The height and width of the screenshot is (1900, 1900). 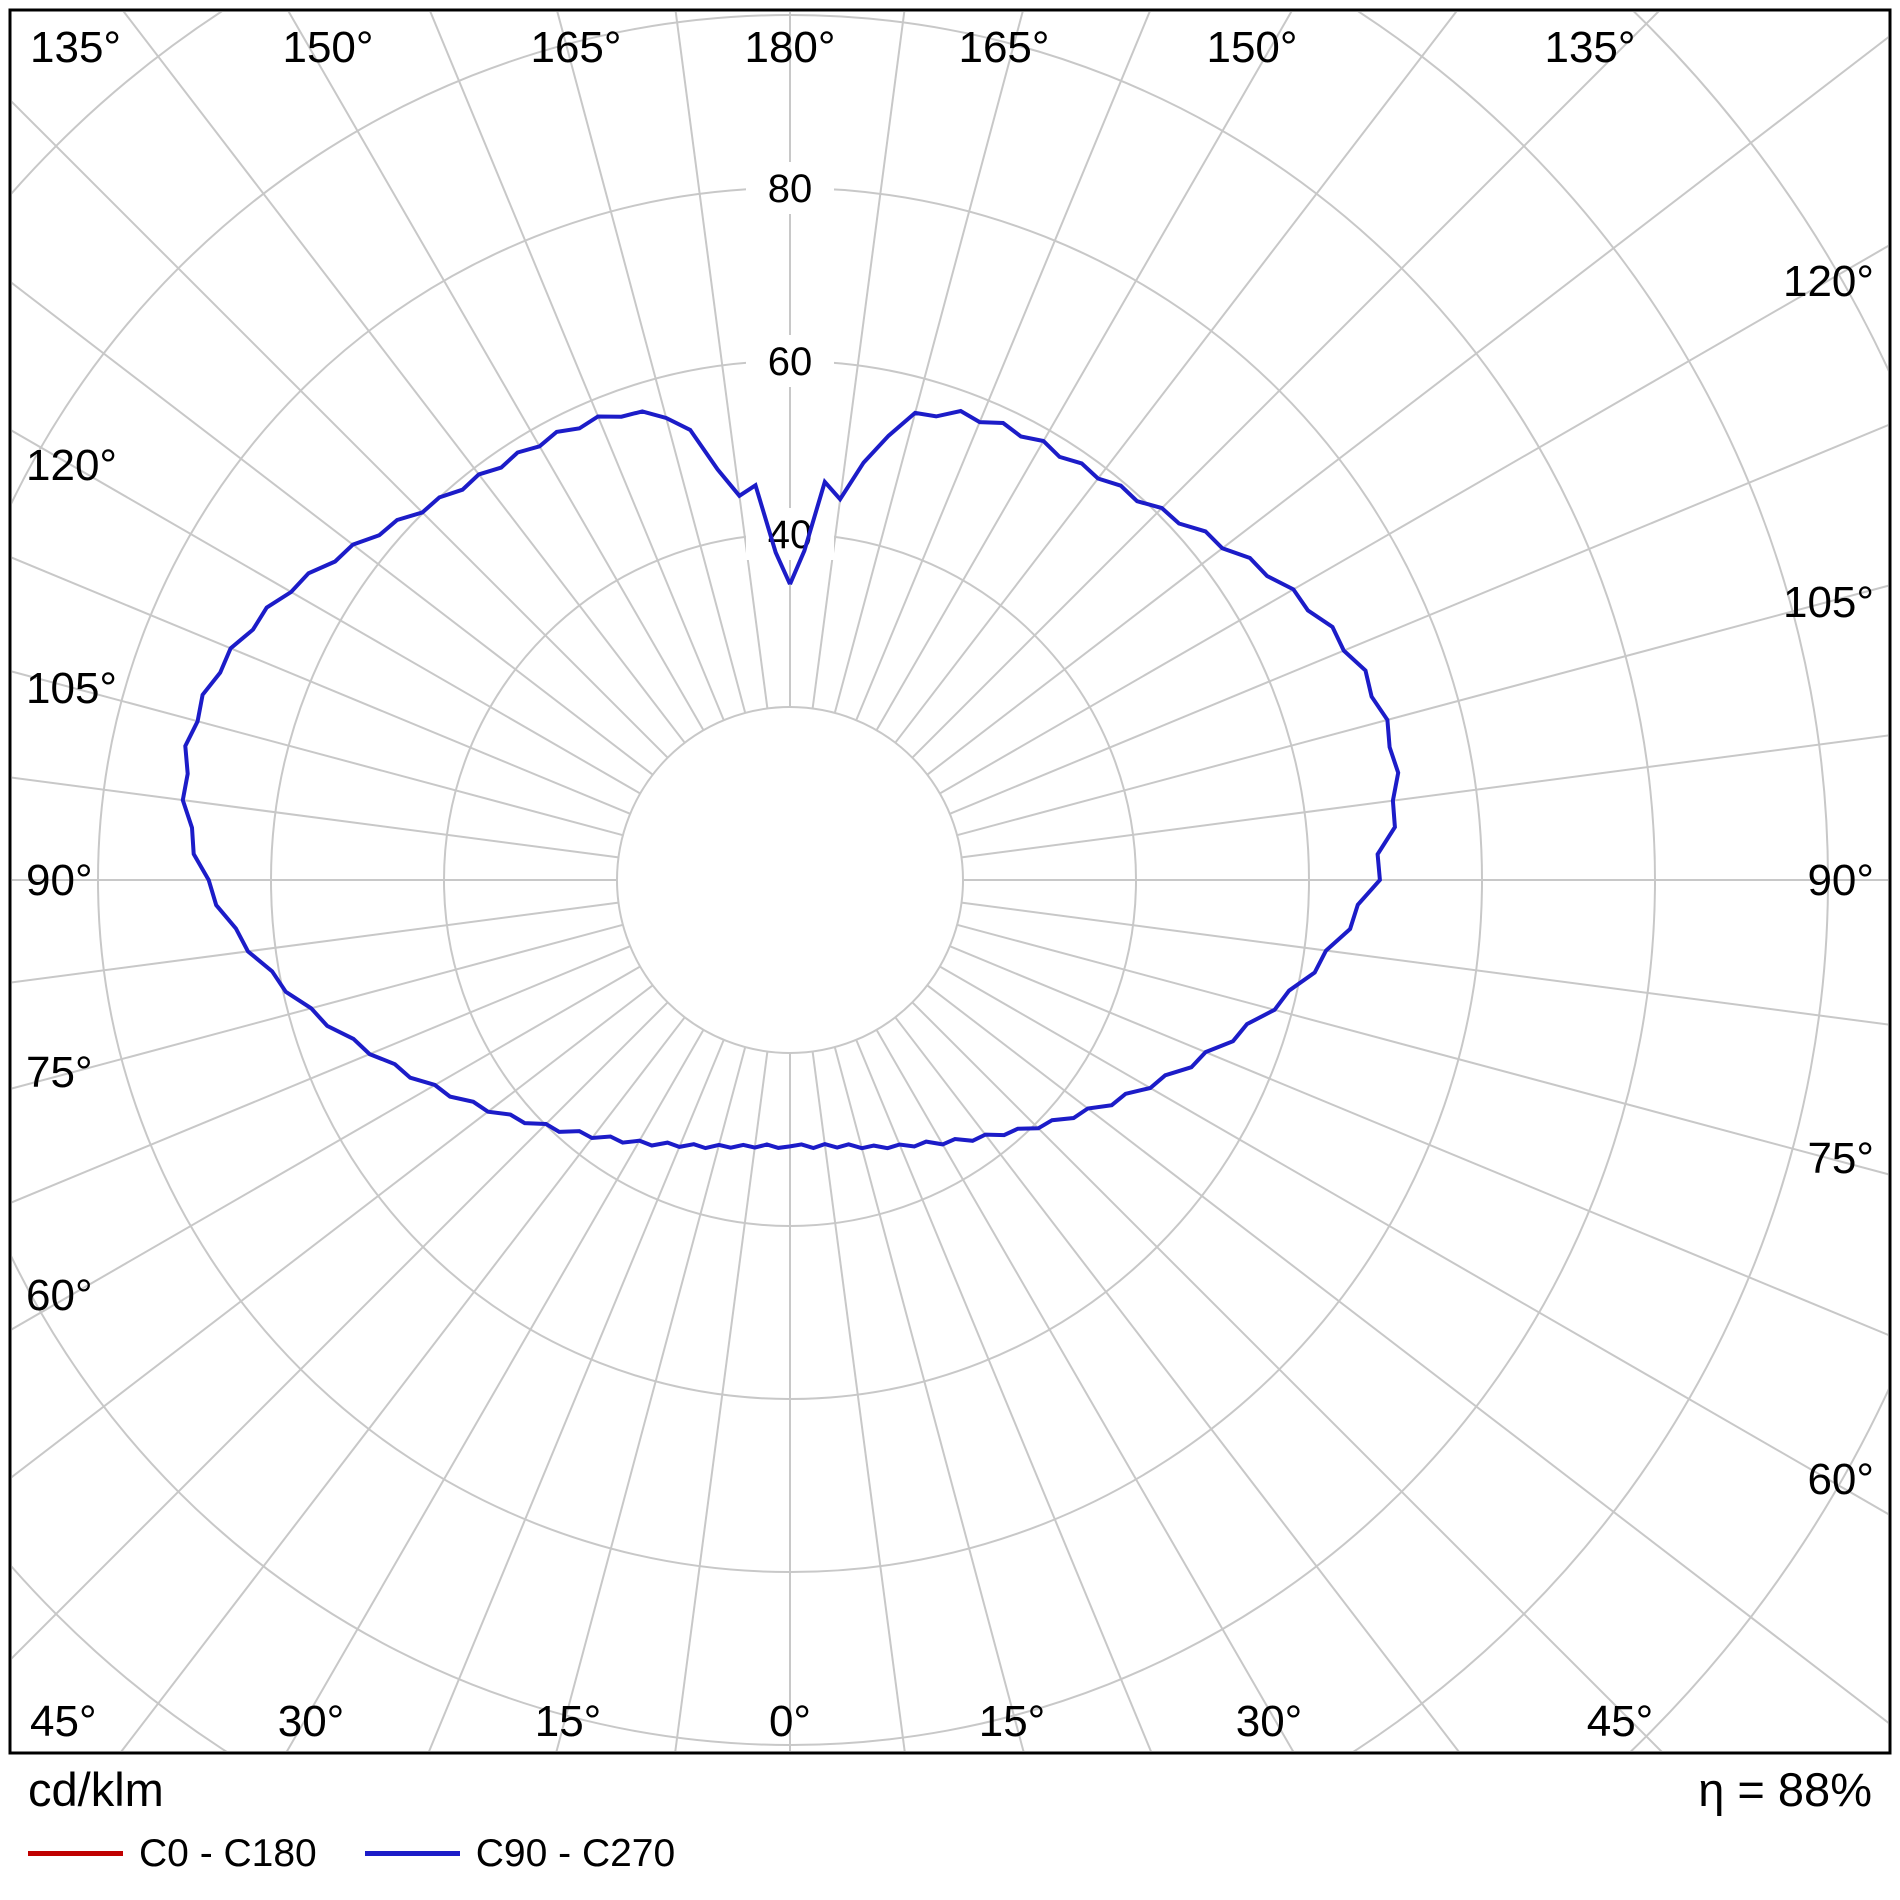 What do you see at coordinates (790, 362) in the screenshot?
I see `ring-label: 60` at bounding box center [790, 362].